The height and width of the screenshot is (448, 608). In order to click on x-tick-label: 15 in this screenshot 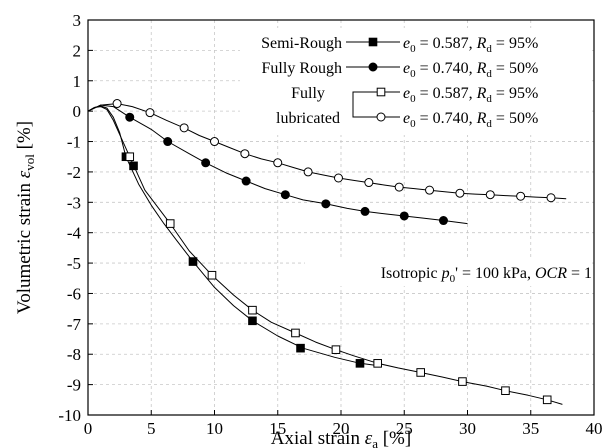, I will do `click(277, 428)`.